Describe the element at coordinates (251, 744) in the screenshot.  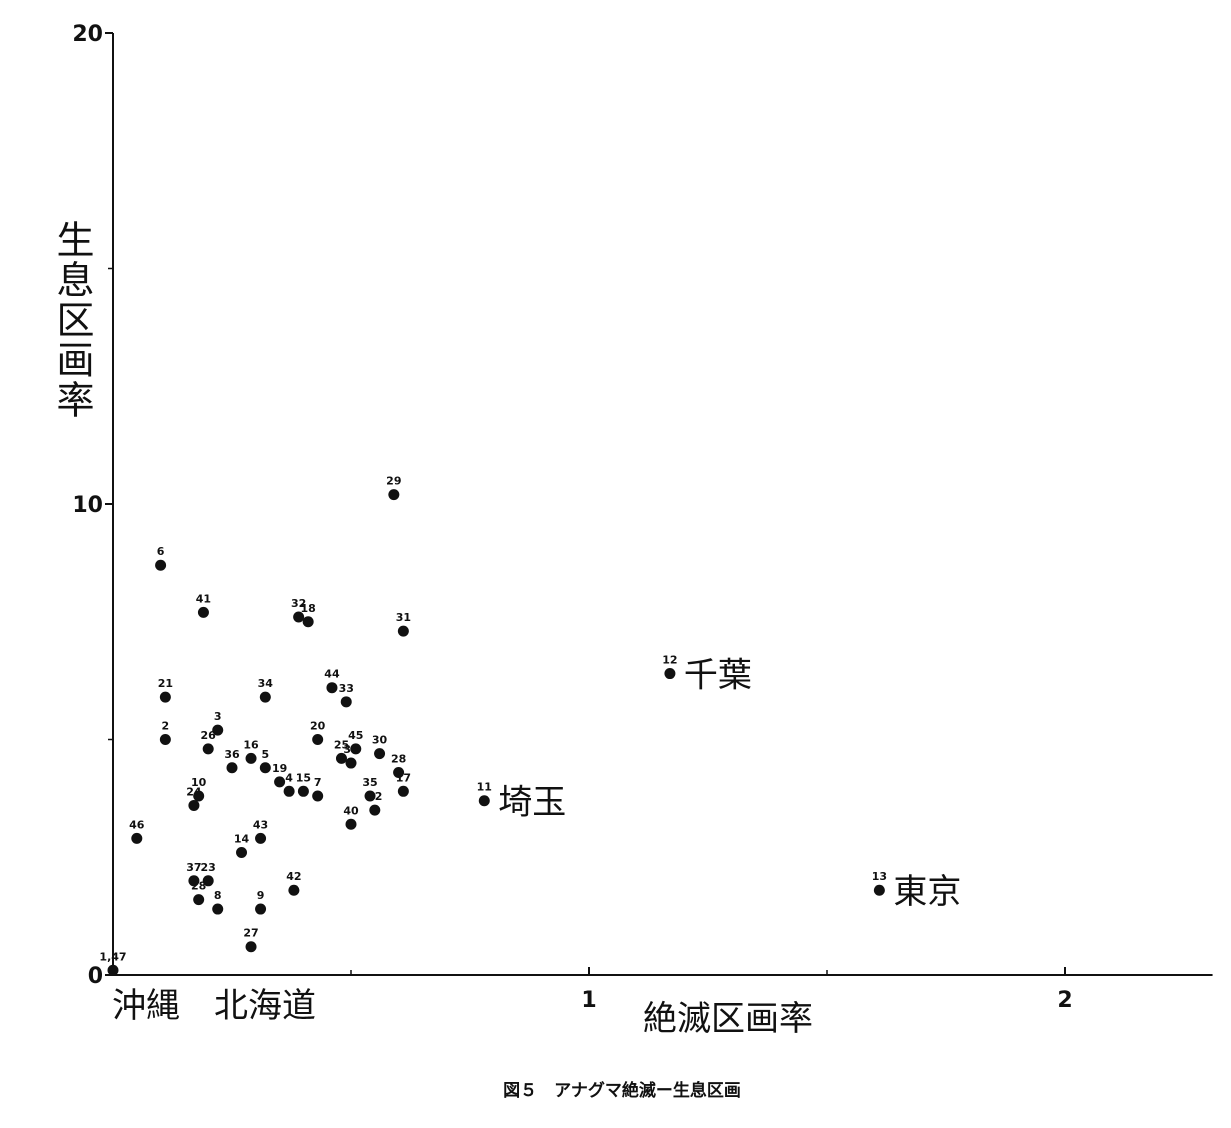
I see `point-label: 16` at that location.